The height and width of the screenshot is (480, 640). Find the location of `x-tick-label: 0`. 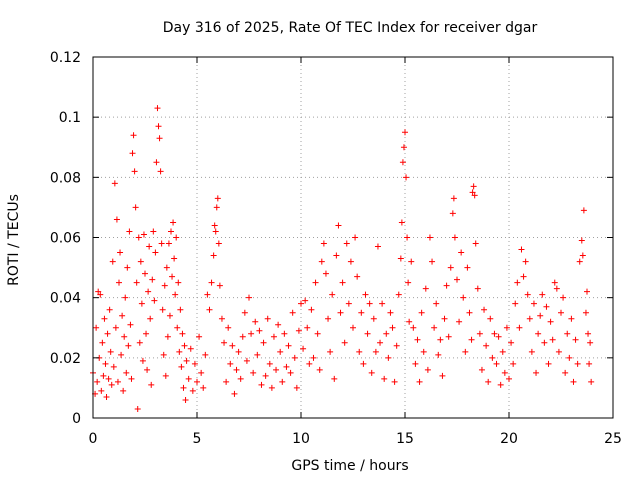

x-tick-label: 0 is located at coordinates (93, 439).